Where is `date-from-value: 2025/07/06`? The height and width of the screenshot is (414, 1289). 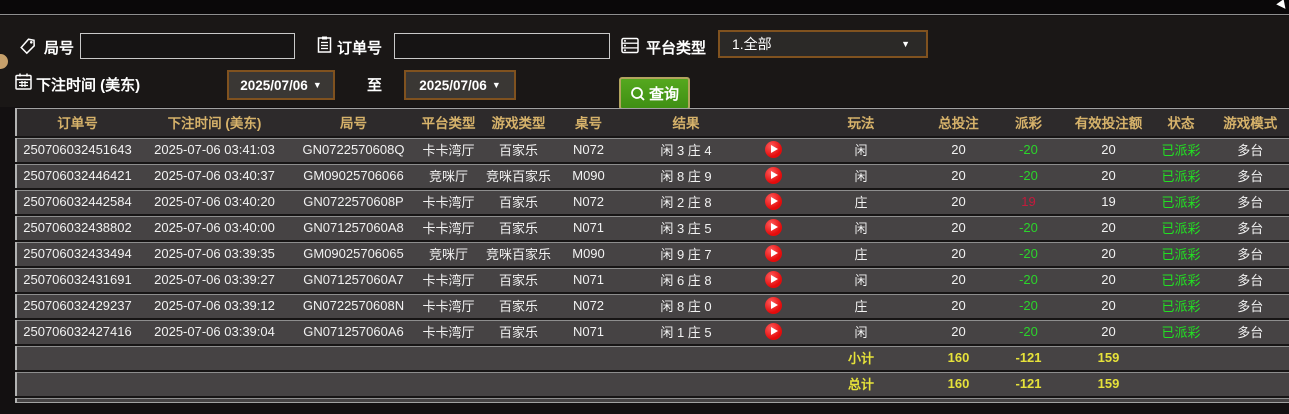 date-from-value: 2025/07/06 is located at coordinates (274, 85).